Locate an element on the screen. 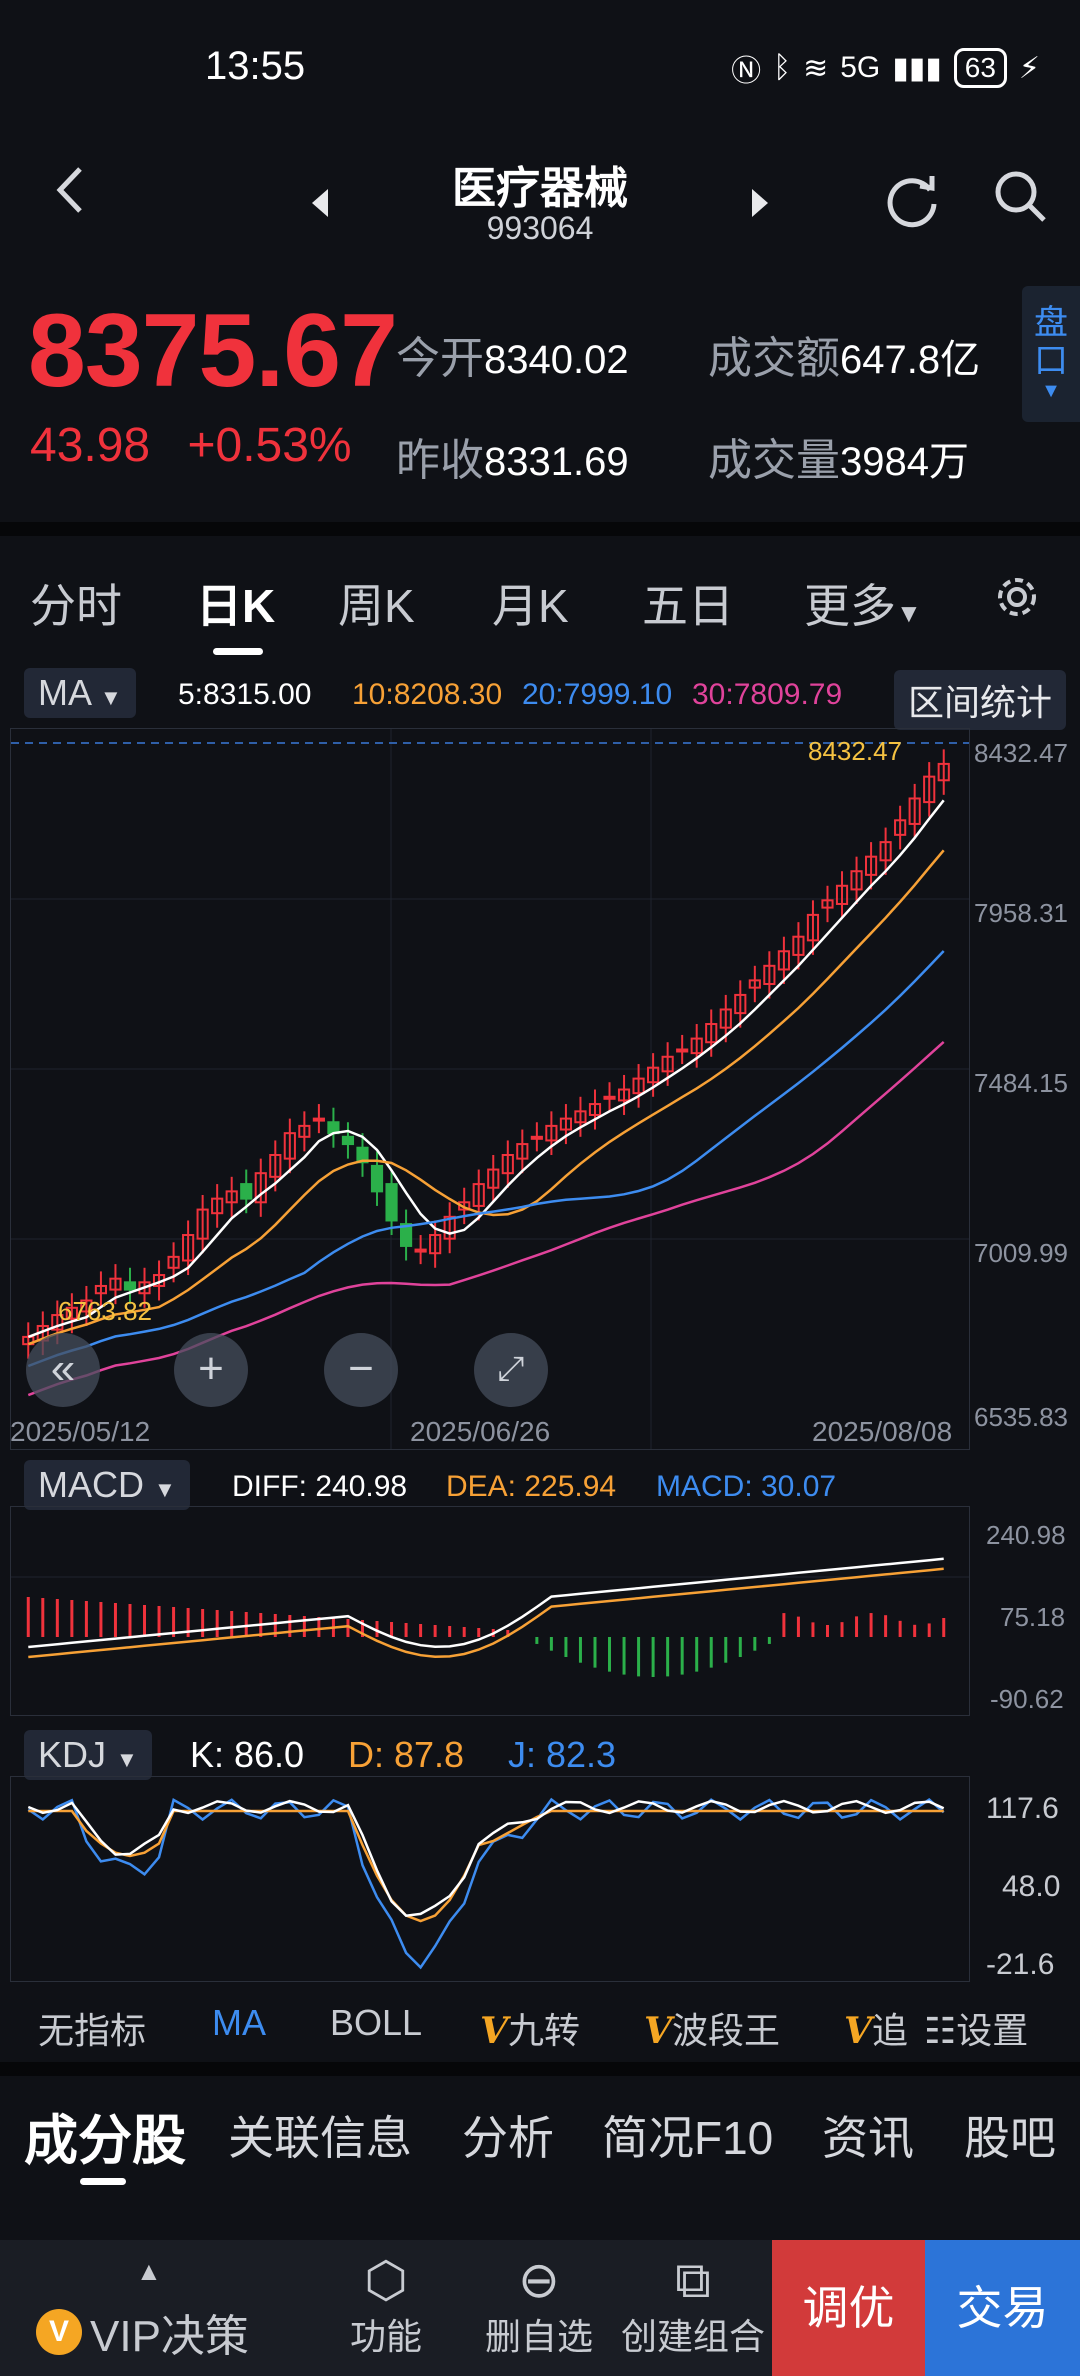 The width and height of the screenshot is (1080, 2376). macd-y-0: 240.98 is located at coordinates (1026, 1535).